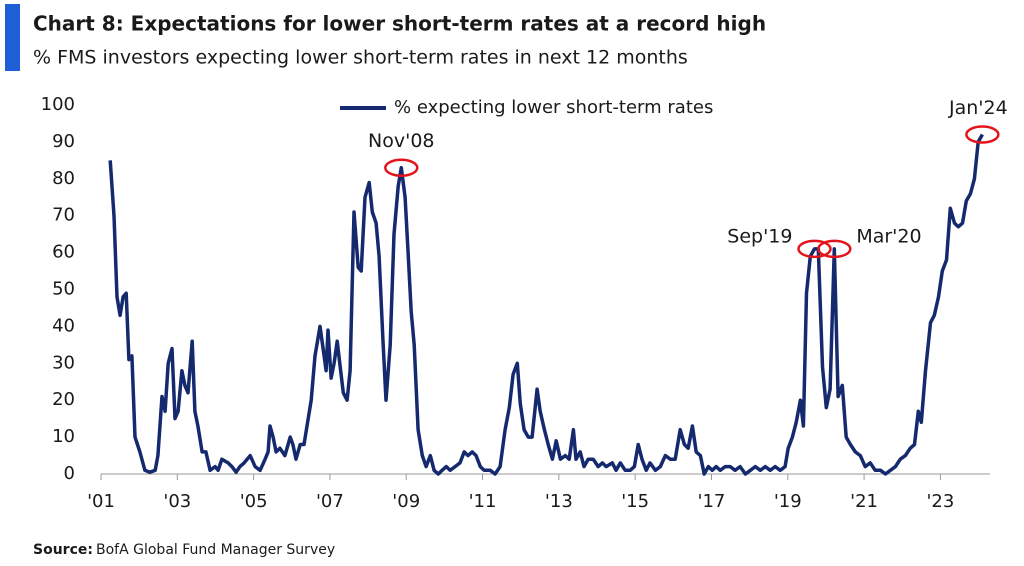 The image size is (1024, 566). What do you see at coordinates (483, 501) in the screenshot?
I see `x-tick-label: '11` at bounding box center [483, 501].